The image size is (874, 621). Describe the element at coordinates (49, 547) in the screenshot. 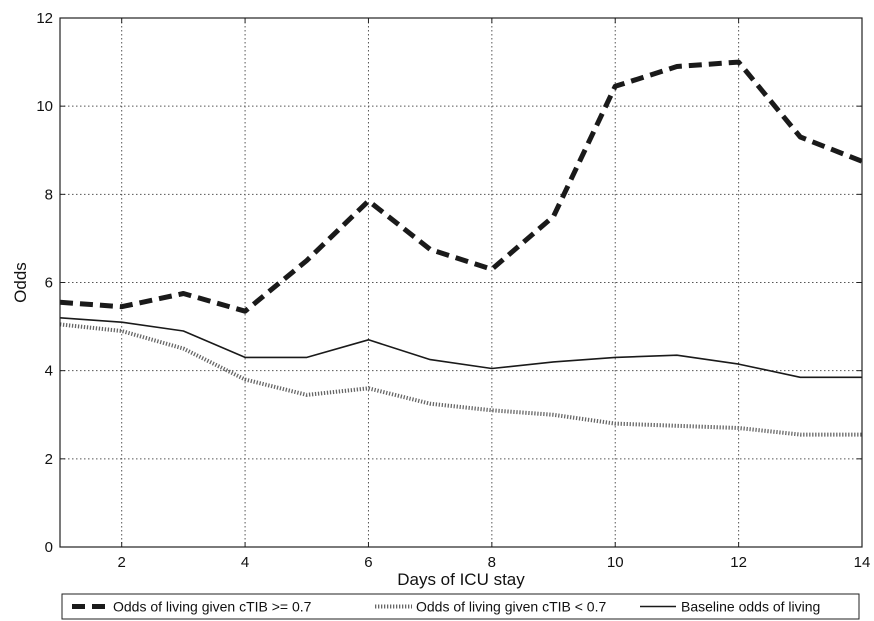

I see `y-tick-label: 0` at that location.